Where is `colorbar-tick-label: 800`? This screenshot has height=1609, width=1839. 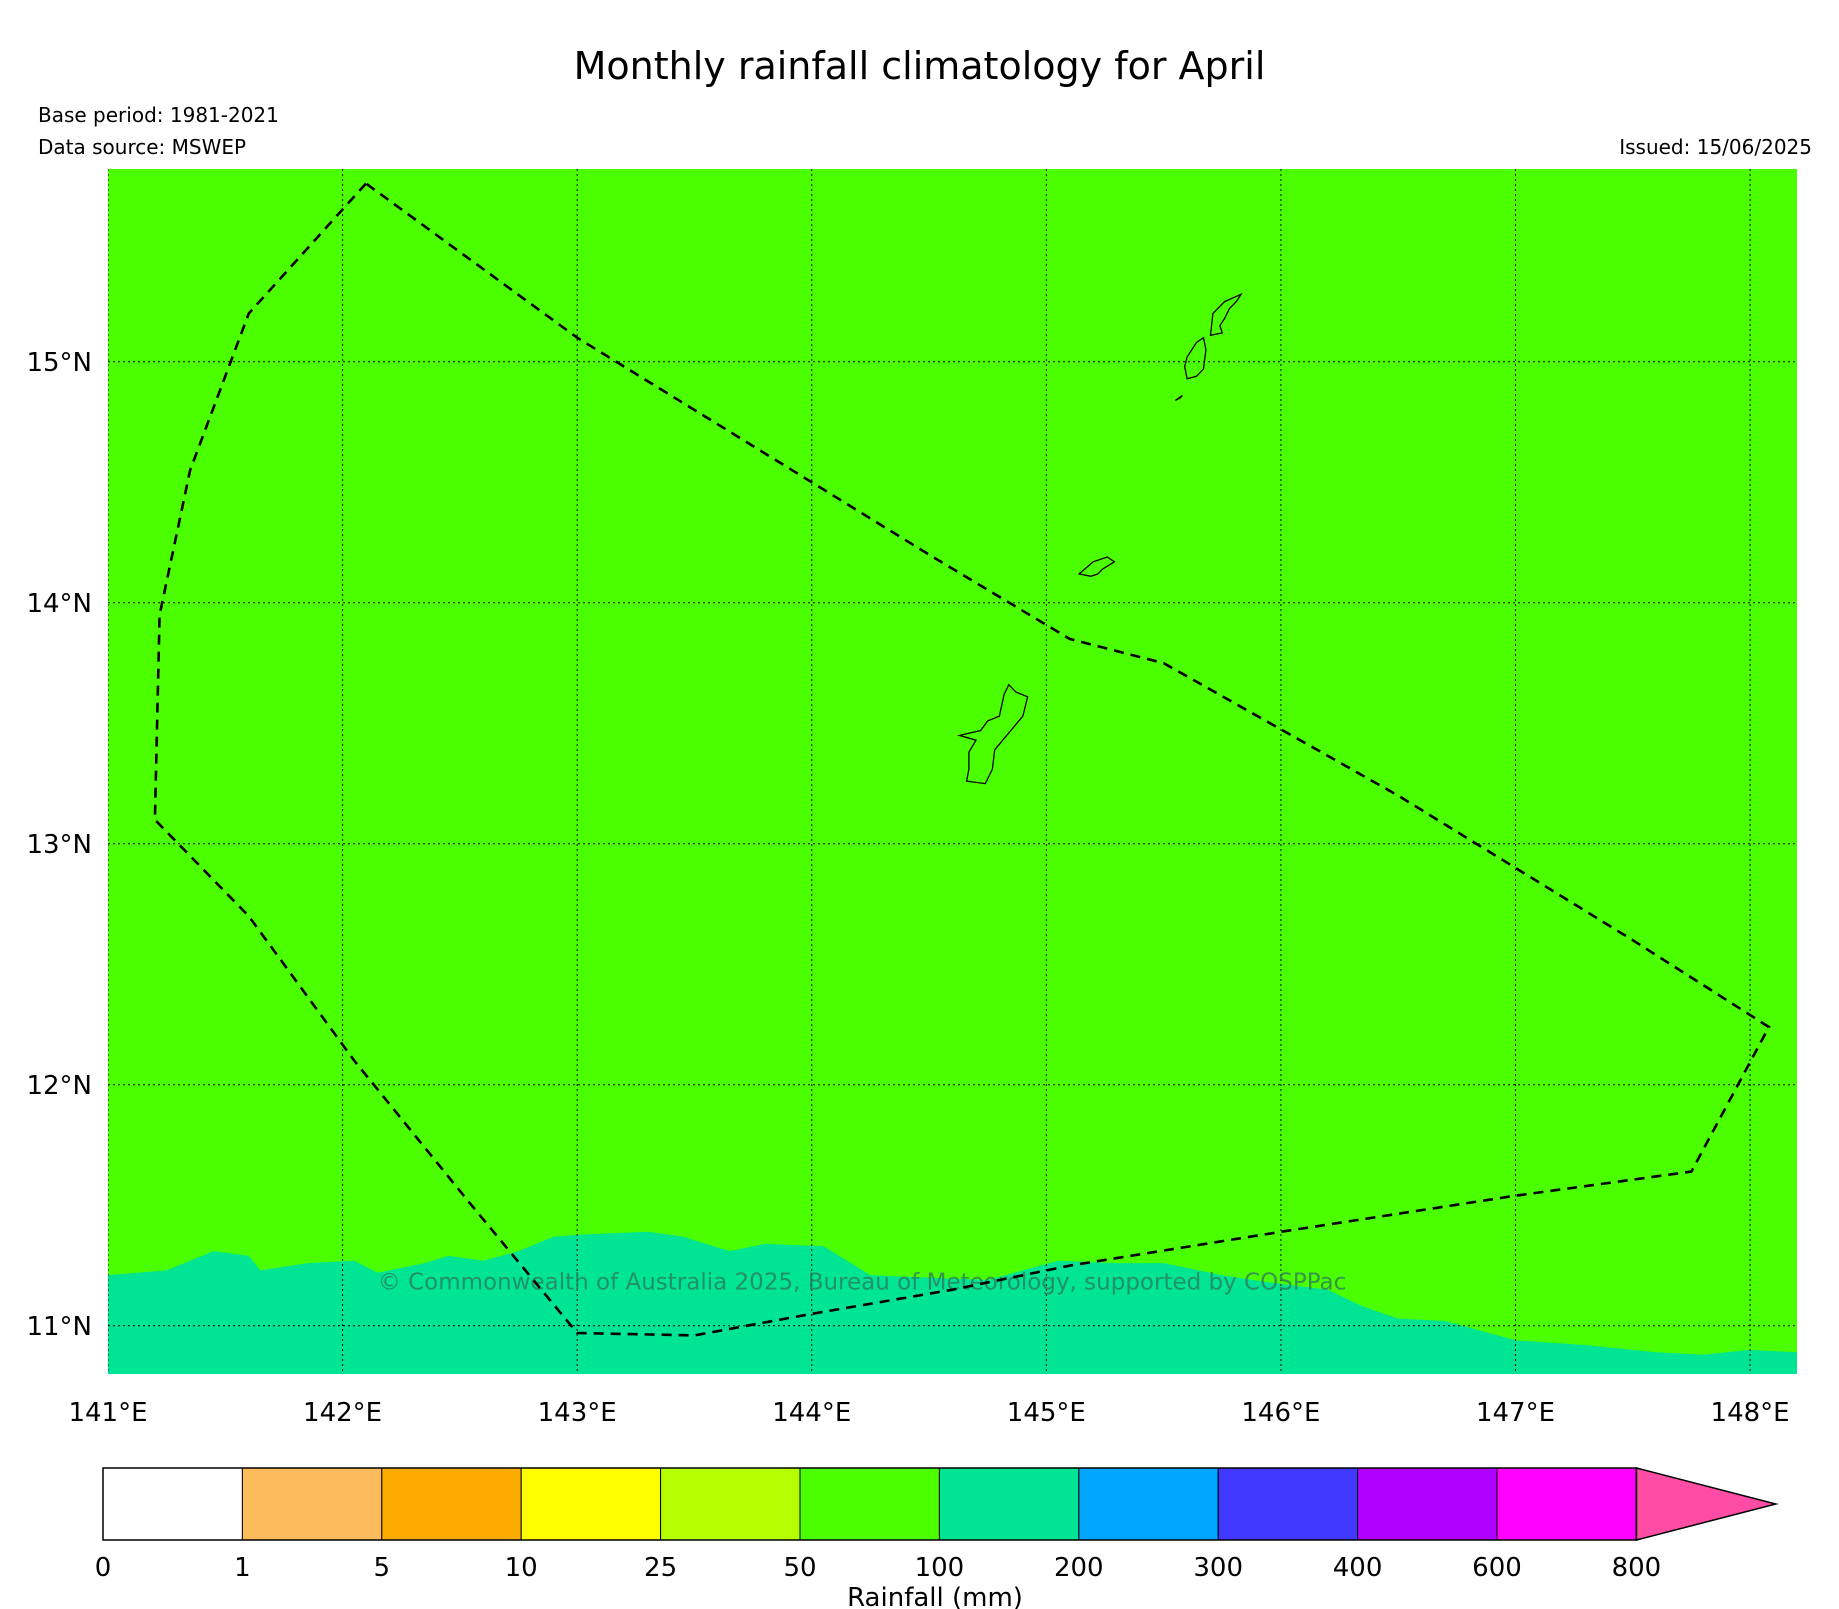
colorbar-tick-label: 800 is located at coordinates (1637, 1568).